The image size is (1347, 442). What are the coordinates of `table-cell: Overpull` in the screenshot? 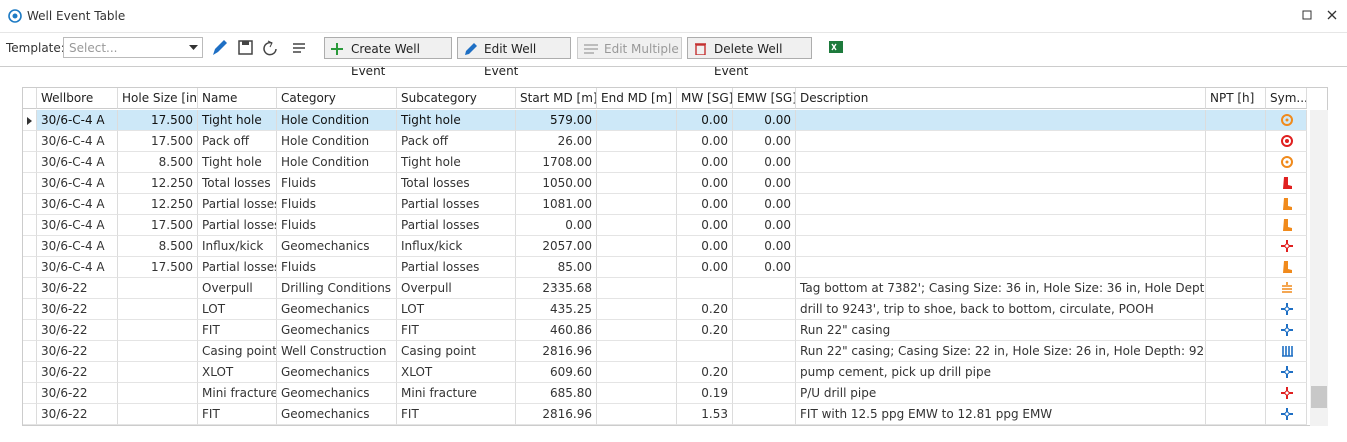 It's located at (456, 288).